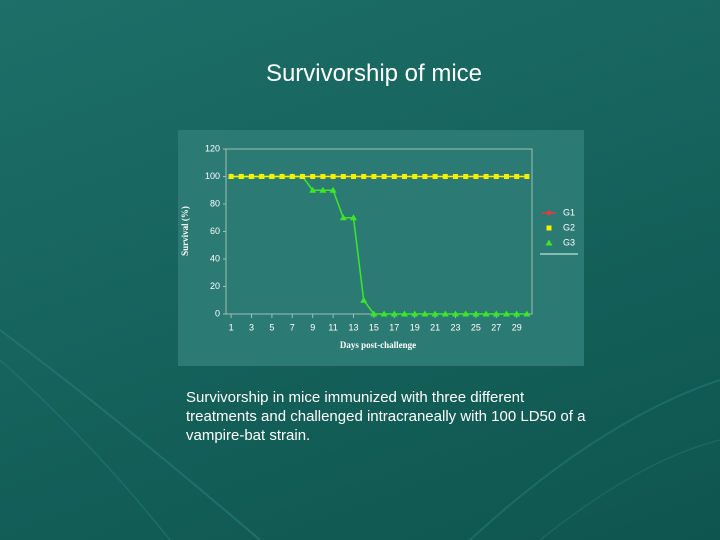 The image size is (720, 540). Describe the element at coordinates (217, 313) in the screenshot. I see `y-tick-label: 0` at that location.